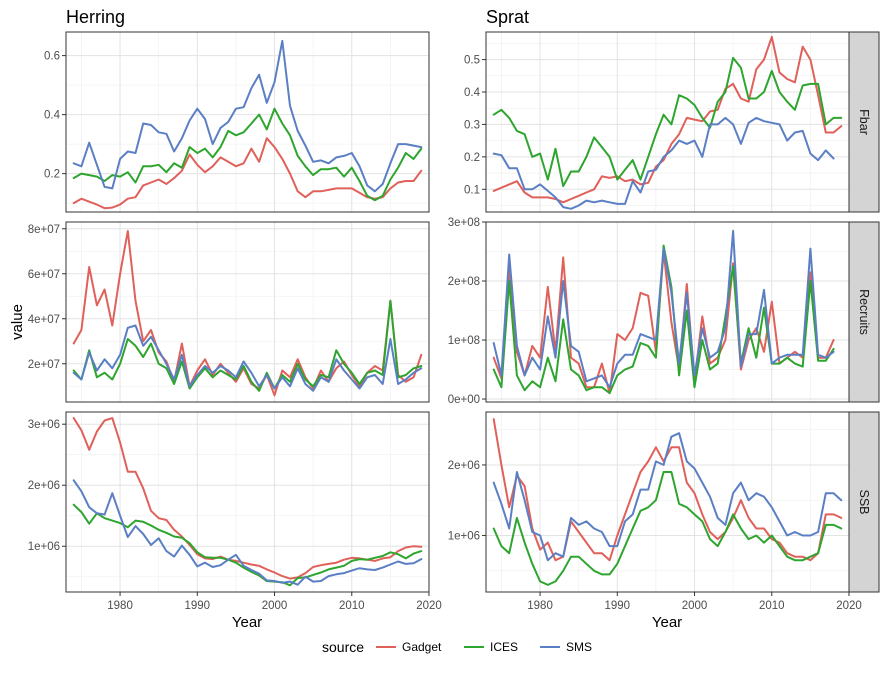 The height and width of the screenshot is (674, 880). Describe the element at coordinates (95, 17) in the screenshot. I see `column-title-herring: Herring` at that location.